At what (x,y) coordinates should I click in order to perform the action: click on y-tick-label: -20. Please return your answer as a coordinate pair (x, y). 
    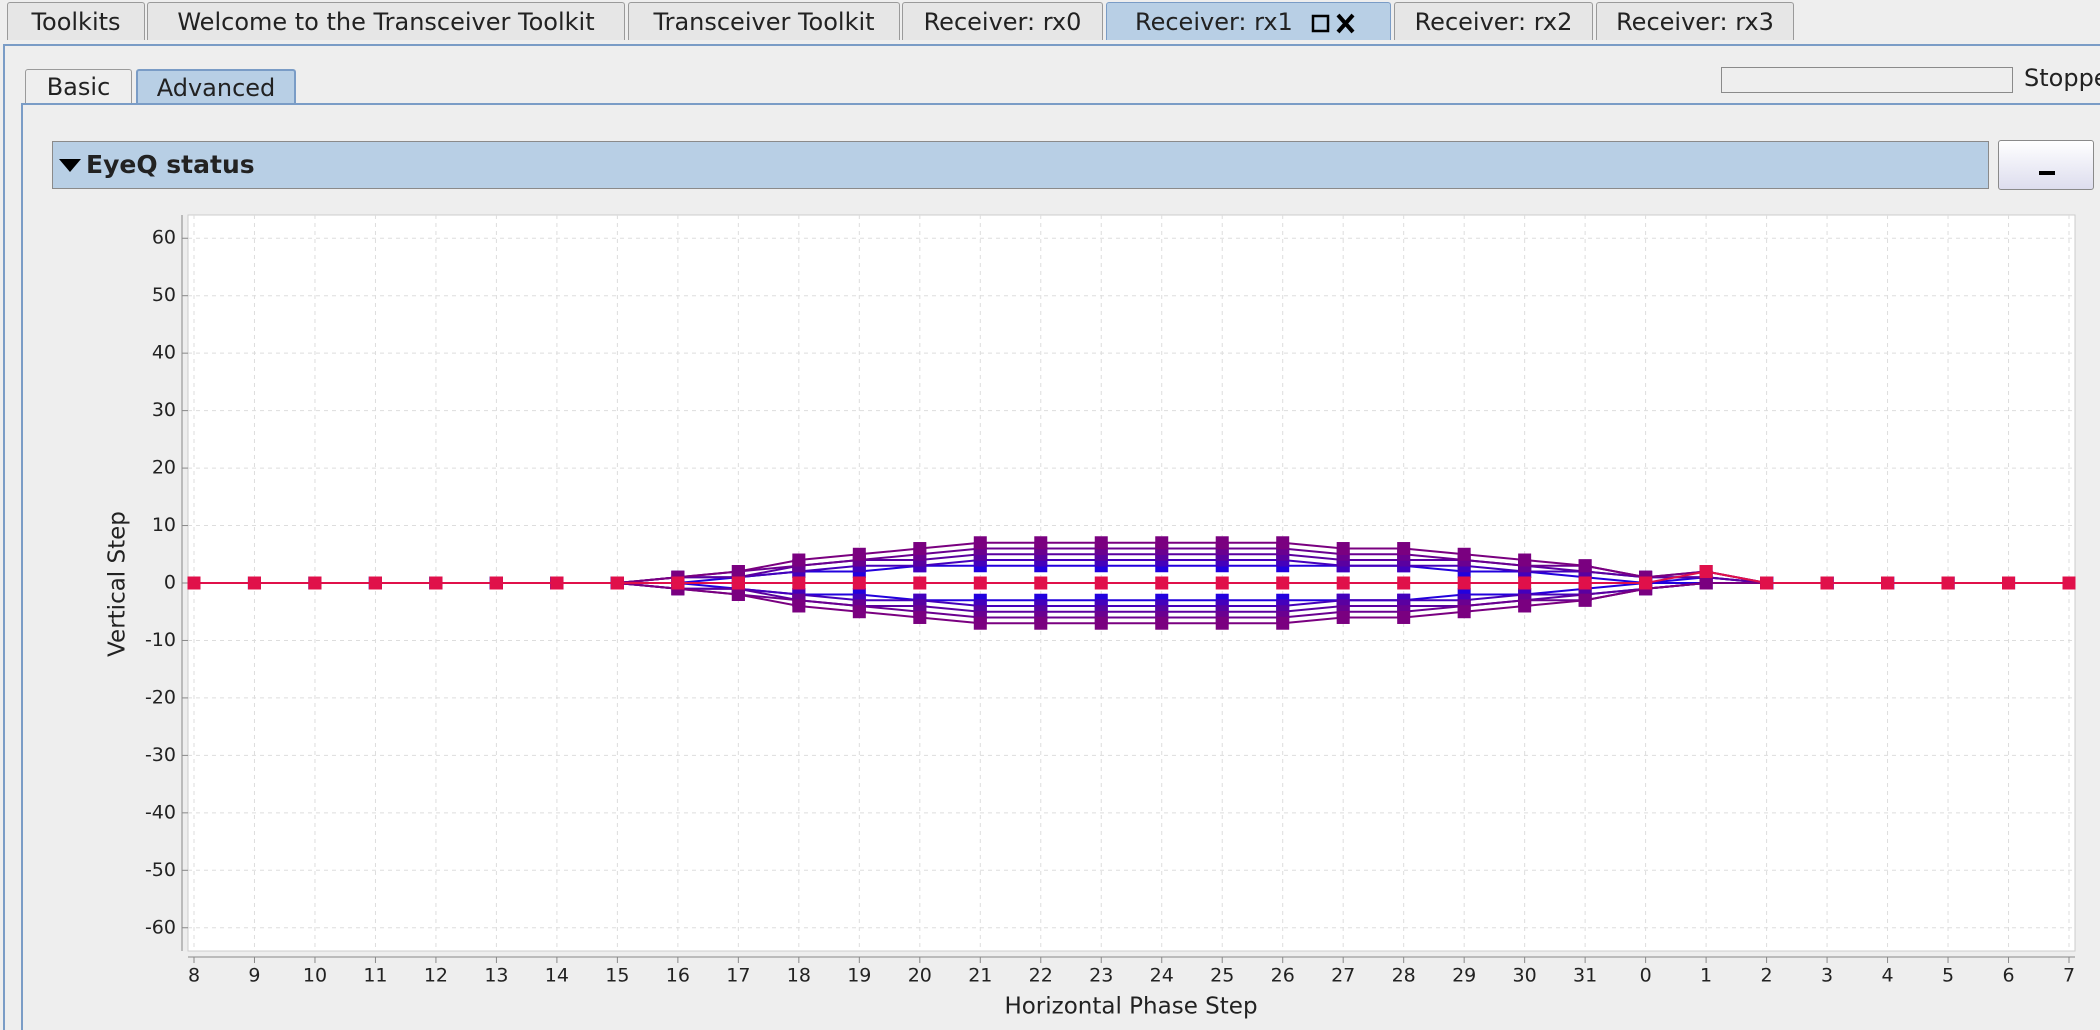
    Looking at the image, I should click on (160, 697).